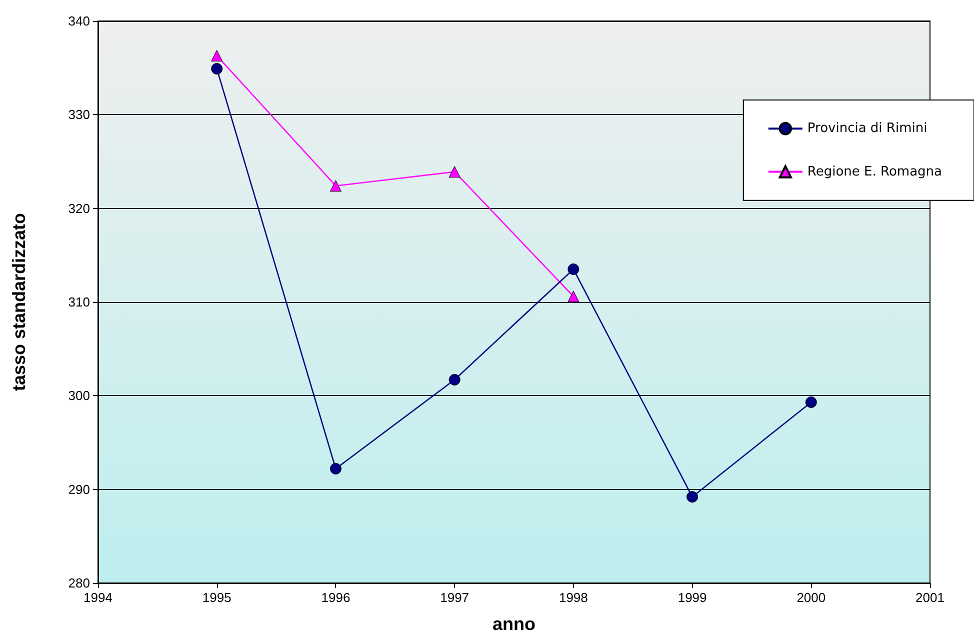  Describe the element at coordinates (930, 597) in the screenshot. I see `x-tick-label: 2001` at that location.